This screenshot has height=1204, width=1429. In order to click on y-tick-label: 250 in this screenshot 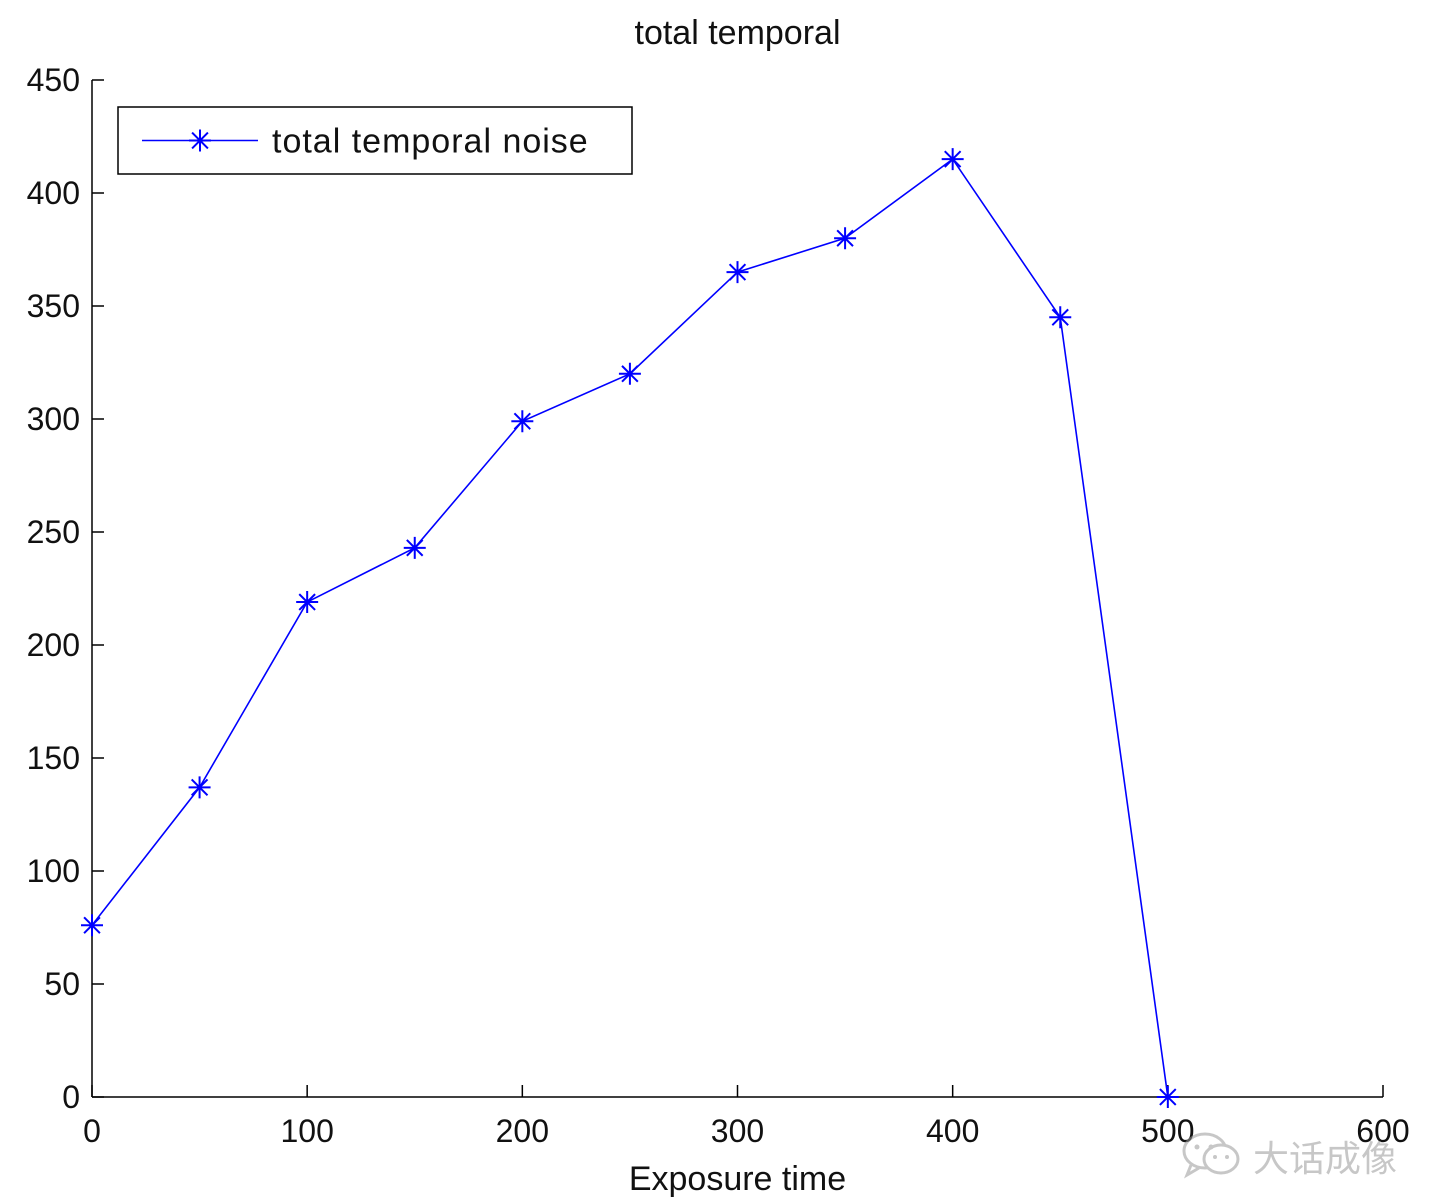, I will do `click(53, 532)`.